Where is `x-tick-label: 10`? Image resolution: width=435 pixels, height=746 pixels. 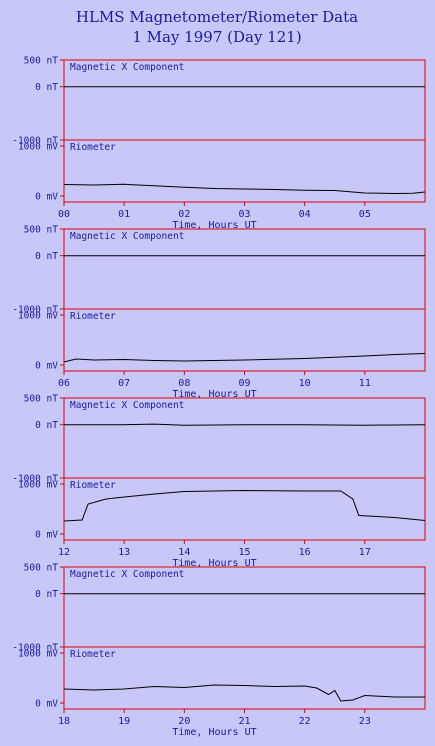 x-tick-label: 10 is located at coordinates (305, 383).